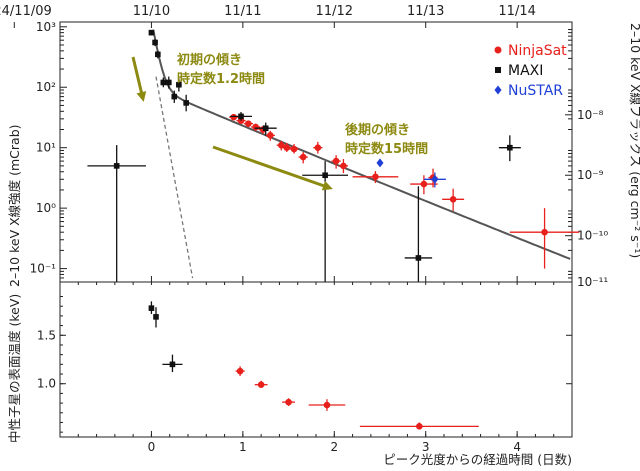 This screenshot has width=640, height=471. I want to click on legend-marker-maxi, so click(498, 70).